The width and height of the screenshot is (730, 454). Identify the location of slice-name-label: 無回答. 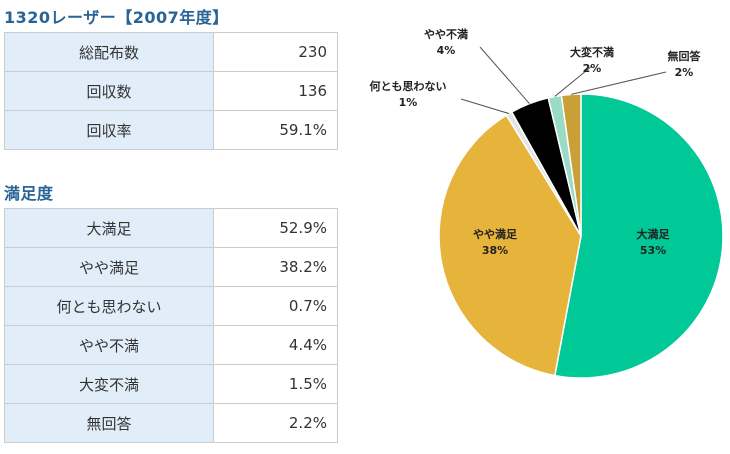
(685, 56).